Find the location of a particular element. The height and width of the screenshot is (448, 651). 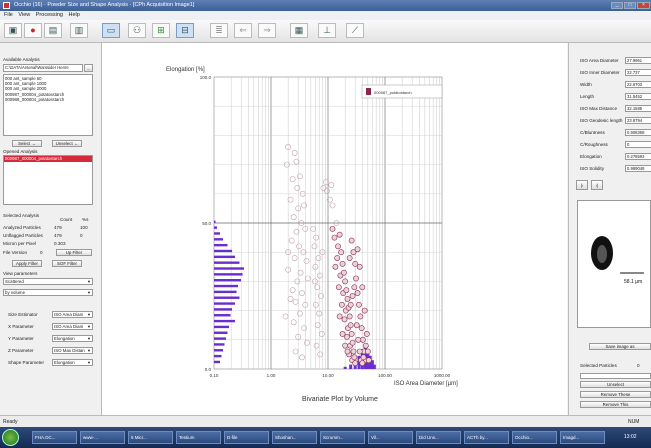

param-label: Z Parameter is located at coordinates (21, 350).